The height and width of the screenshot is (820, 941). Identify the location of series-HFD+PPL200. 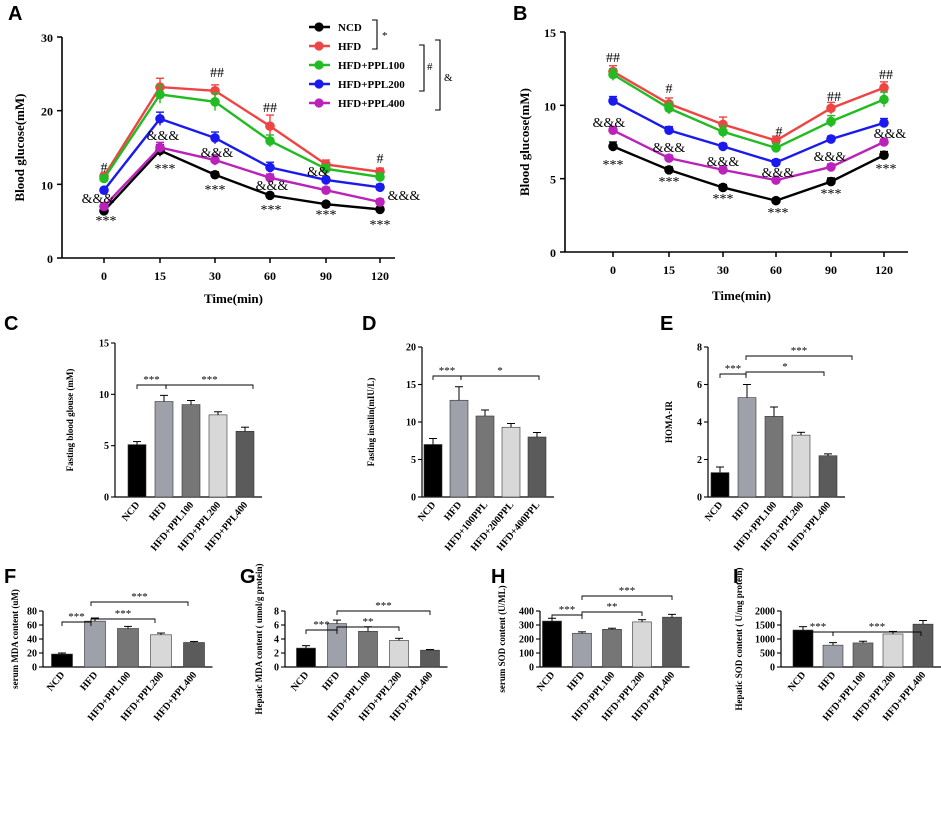
(748, 131).